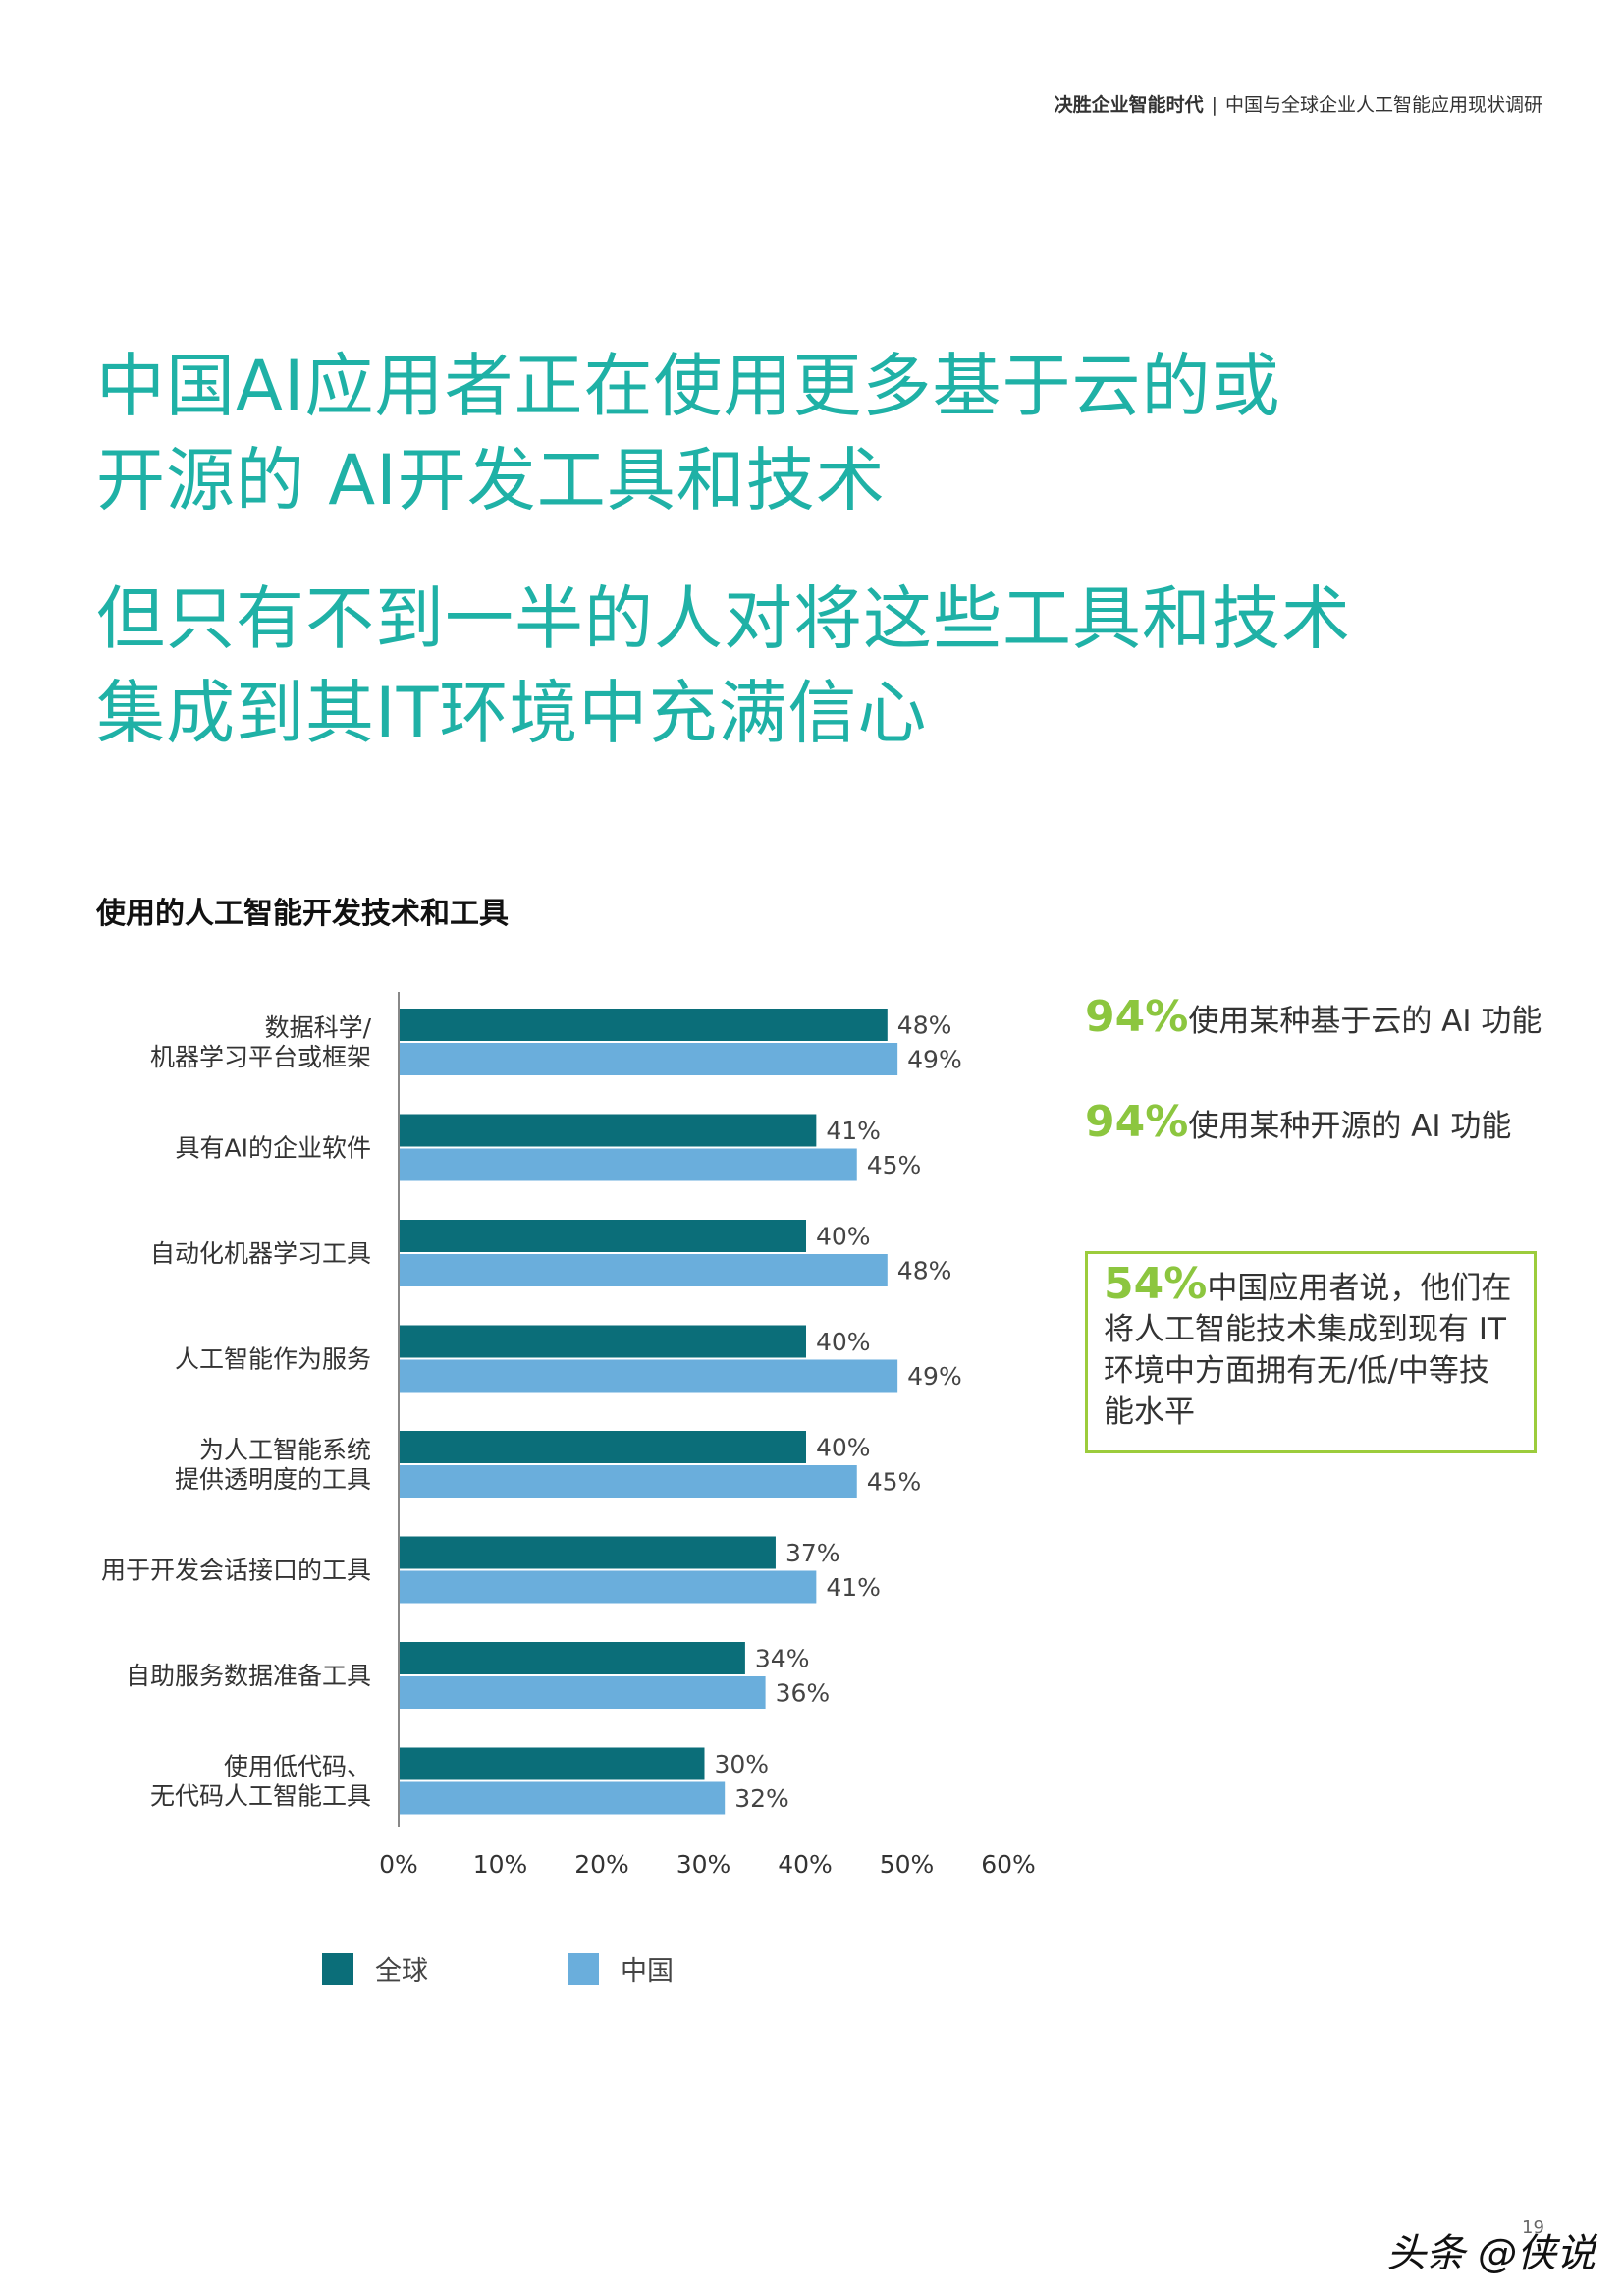  I want to click on x-tick-label: 60%, so click(1009, 1864).